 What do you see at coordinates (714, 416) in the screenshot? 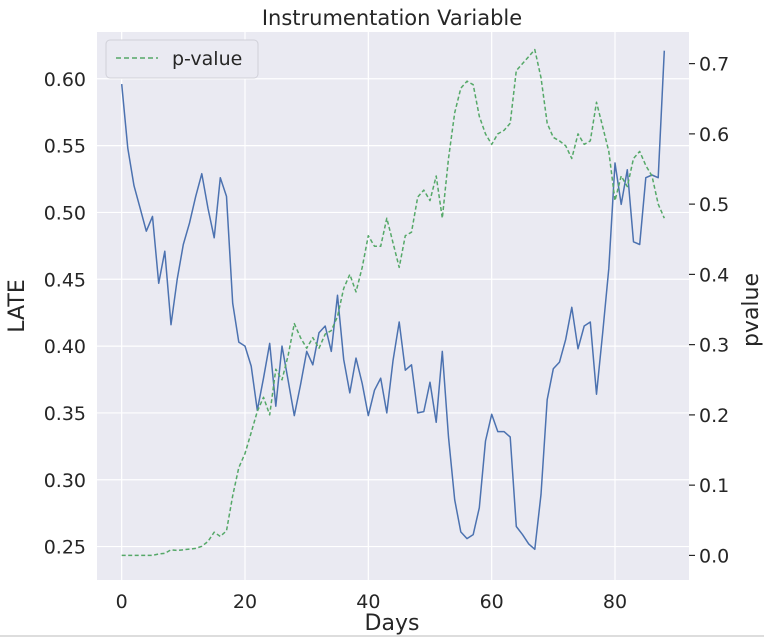
I see `y-right-tick-label: 0.2` at bounding box center [714, 416].